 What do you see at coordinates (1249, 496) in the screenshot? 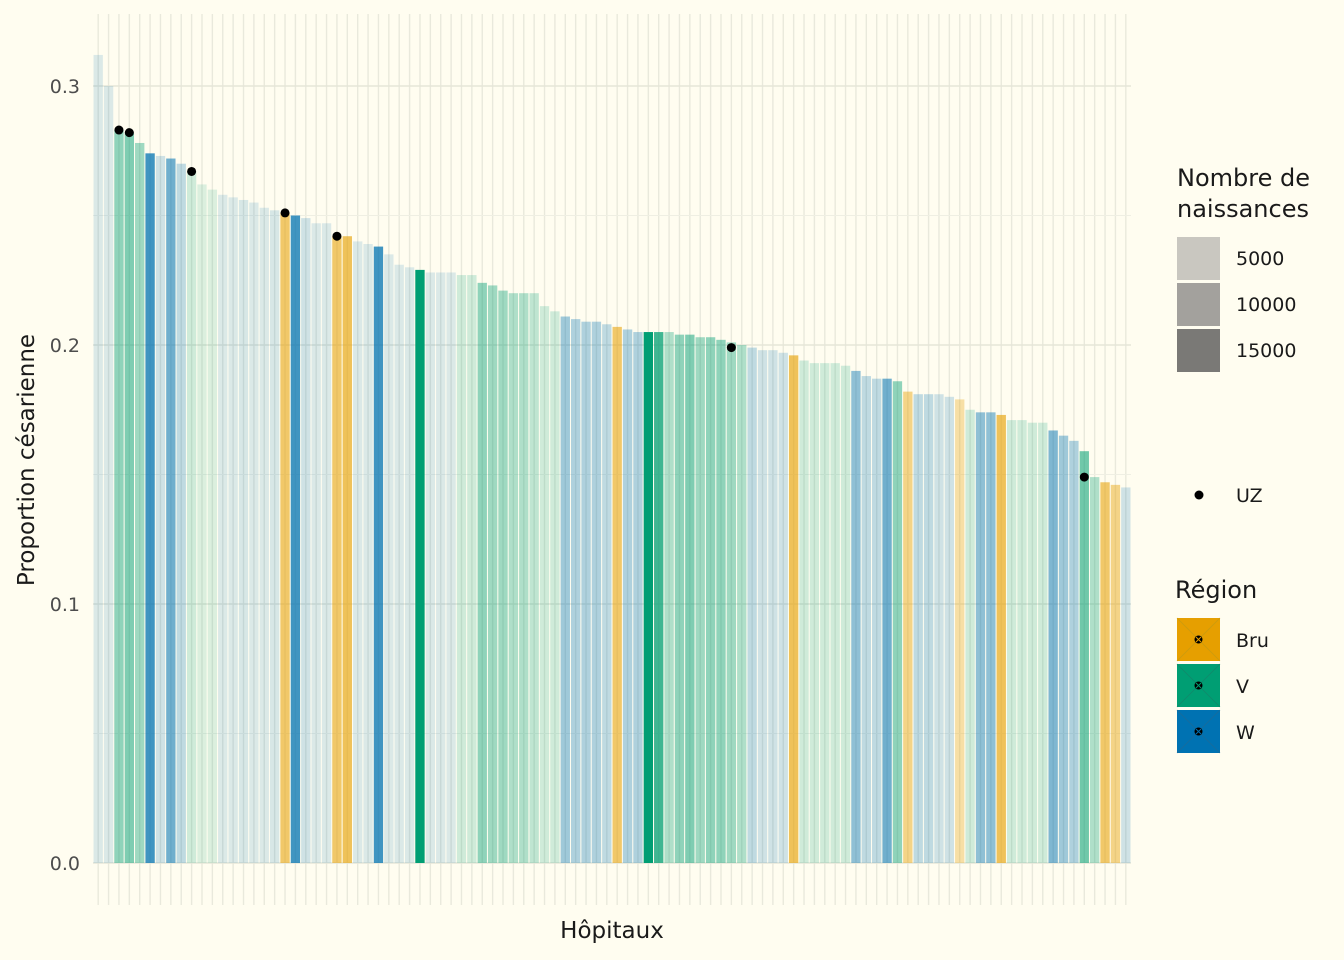
I see `uz-legend-label: UZ` at bounding box center [1249, 496].